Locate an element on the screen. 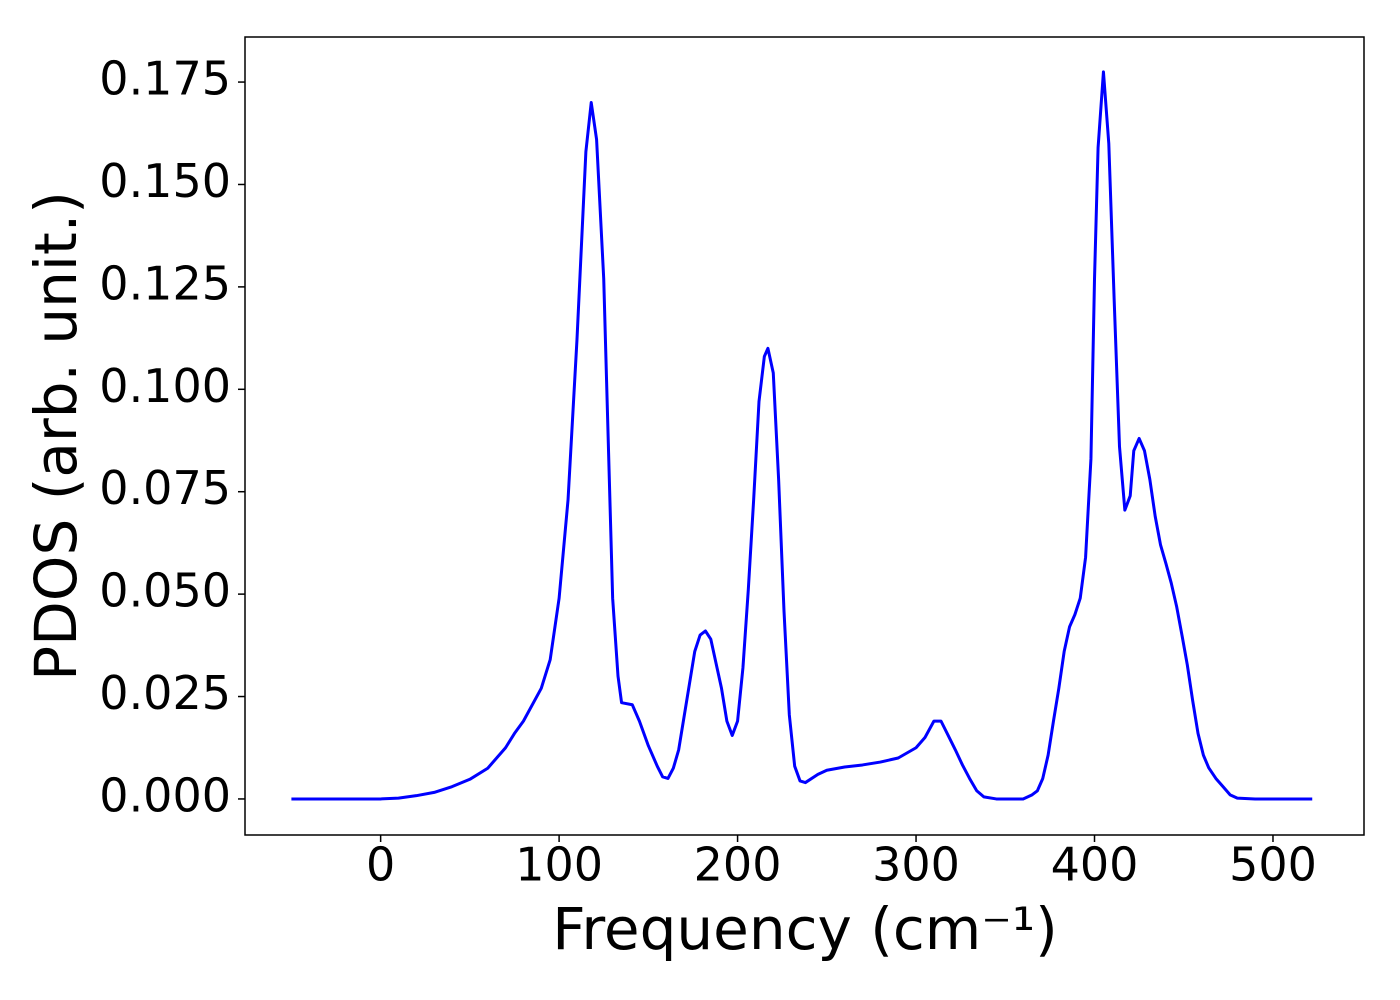  y-tick-label: 0.175 is located at coordinates (165, 79).